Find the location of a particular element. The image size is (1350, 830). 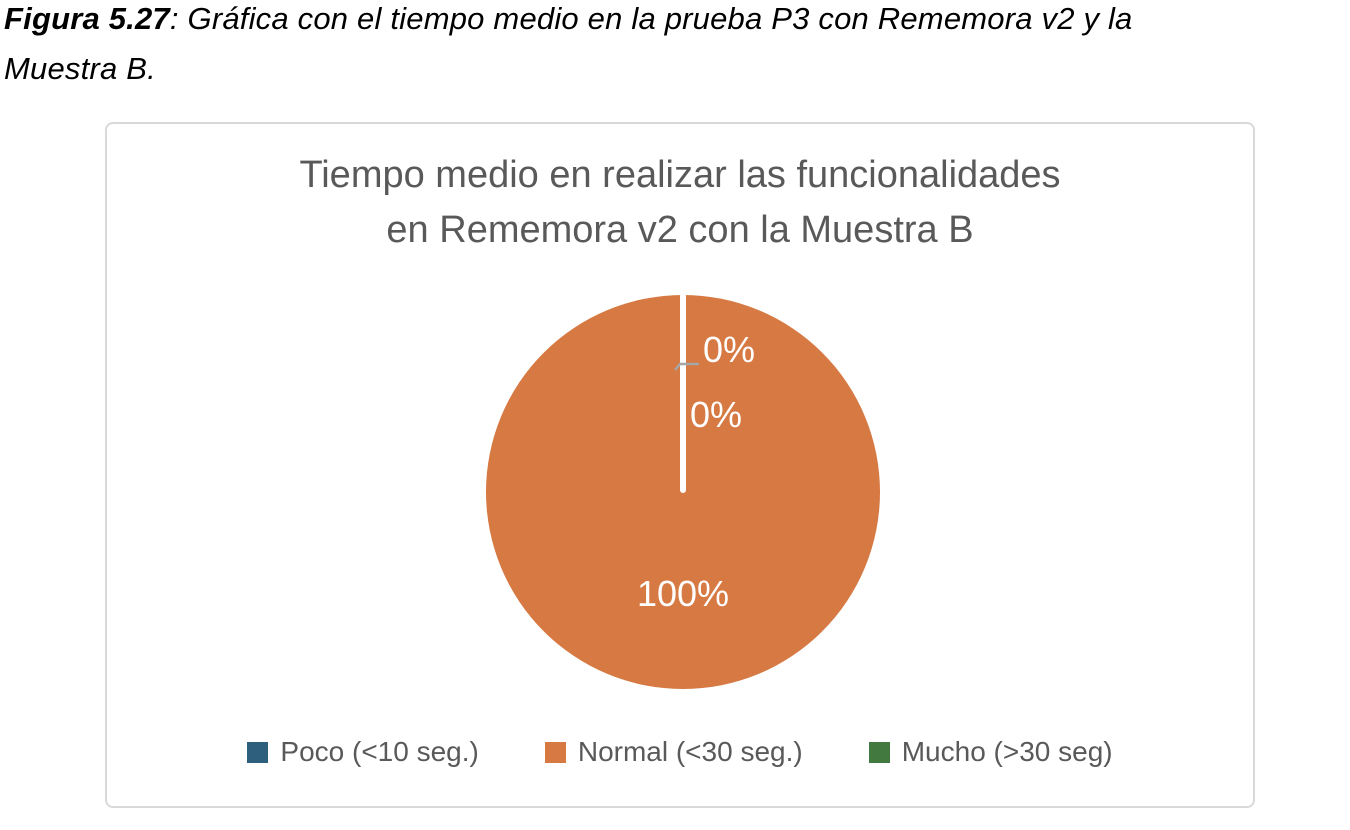

chart-title-line2: en Rememora v2 con la Muestra B is located at coordinates (680, 230).